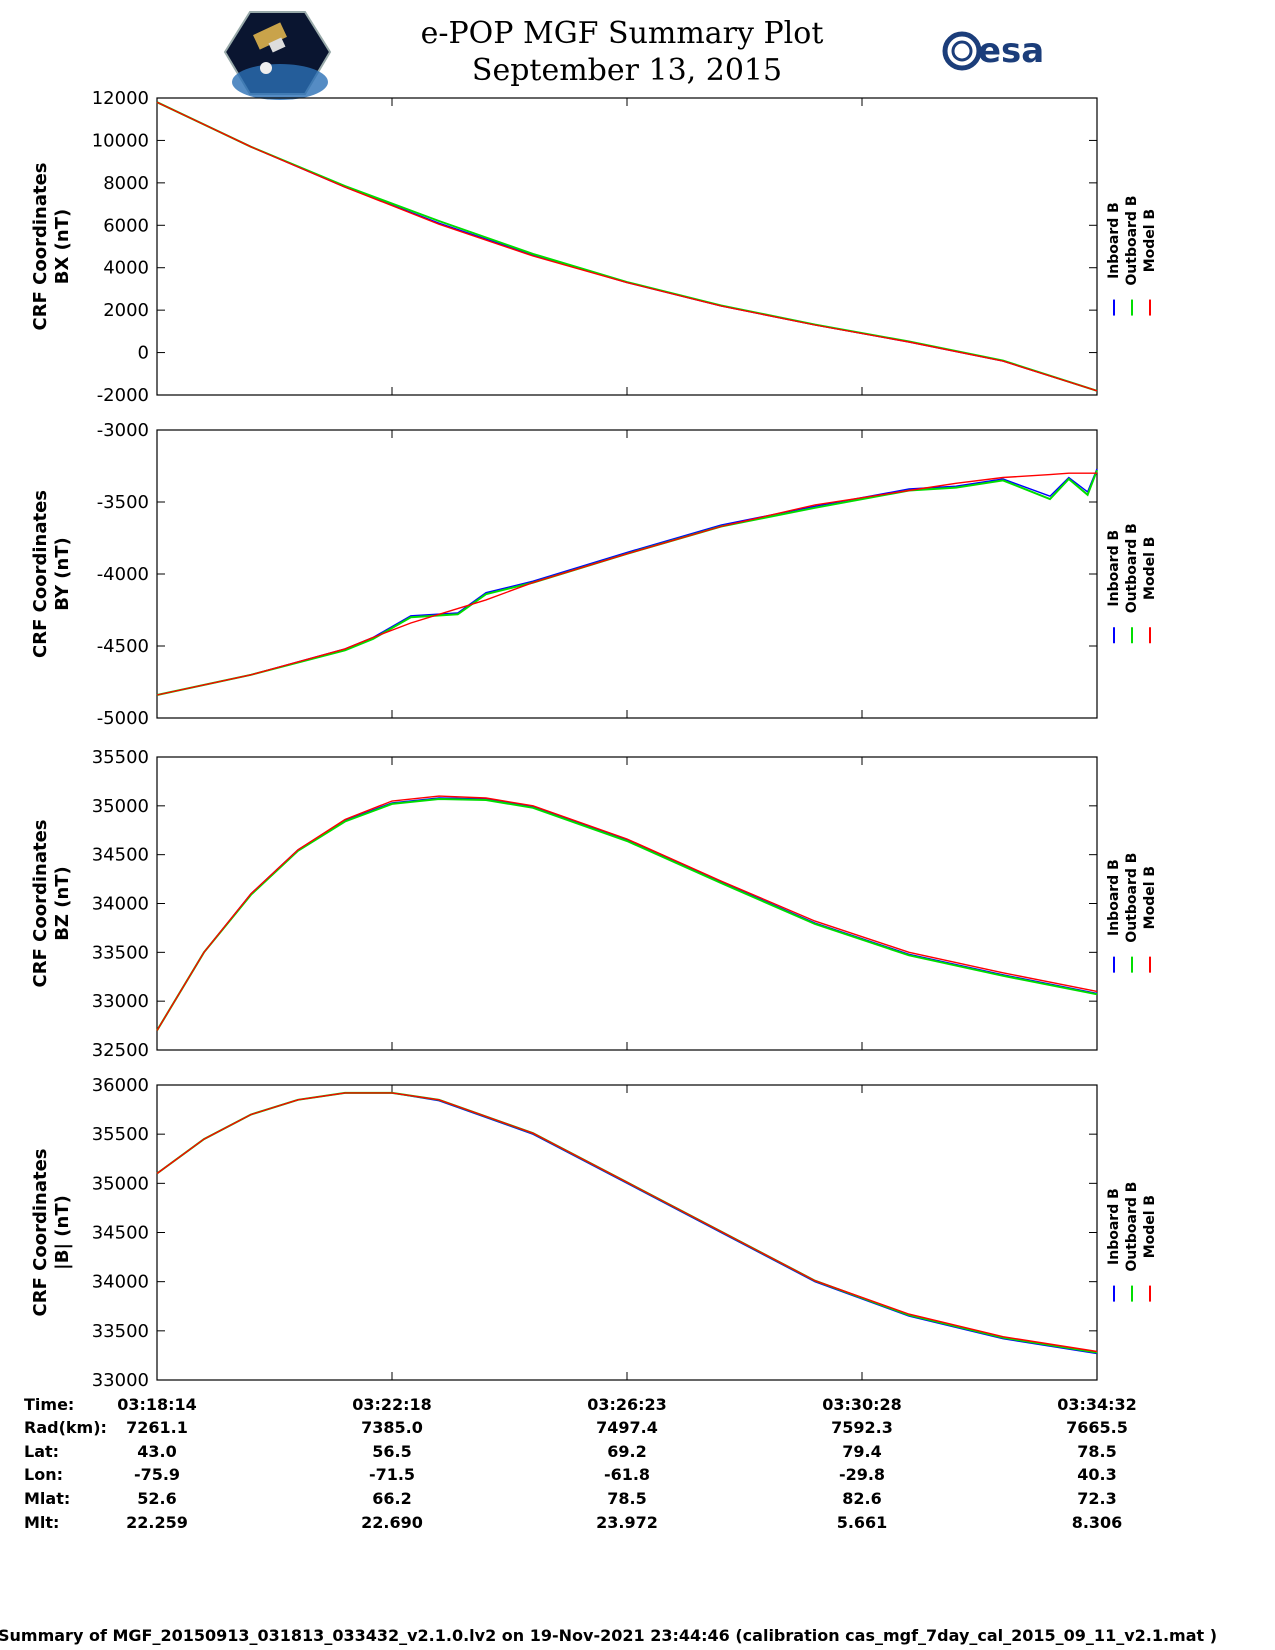  I want to click on orbit-row-value: 69.2, so click(626, 1451).